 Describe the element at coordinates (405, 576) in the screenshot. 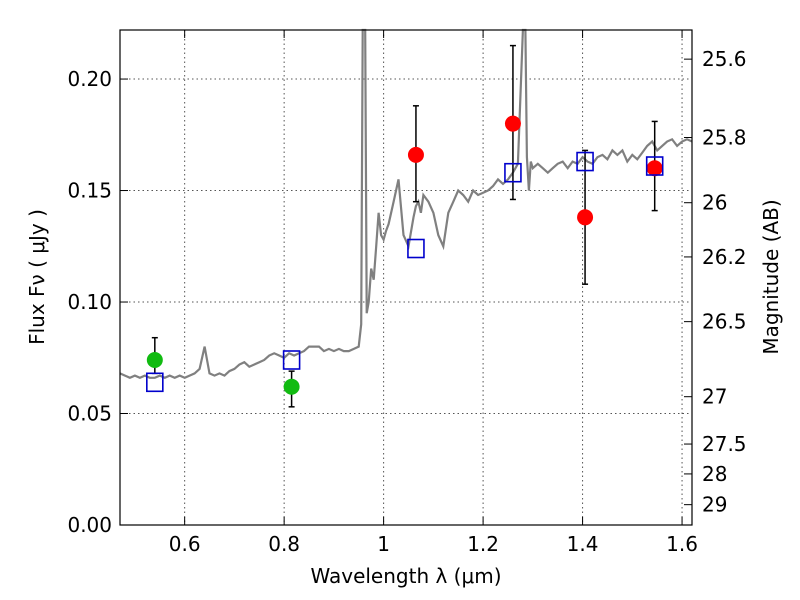

I see `x-axis-label: Wavelength λ (μm)` at that location.